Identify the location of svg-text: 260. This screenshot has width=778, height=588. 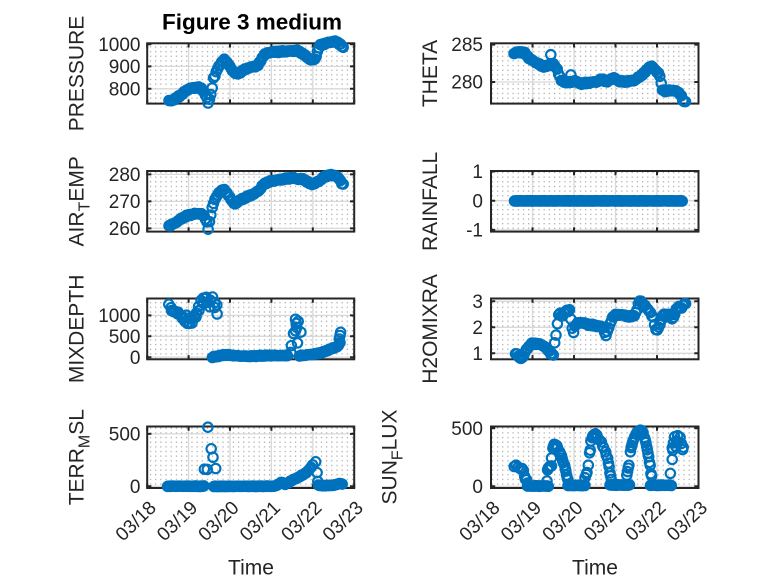
(125, 229).